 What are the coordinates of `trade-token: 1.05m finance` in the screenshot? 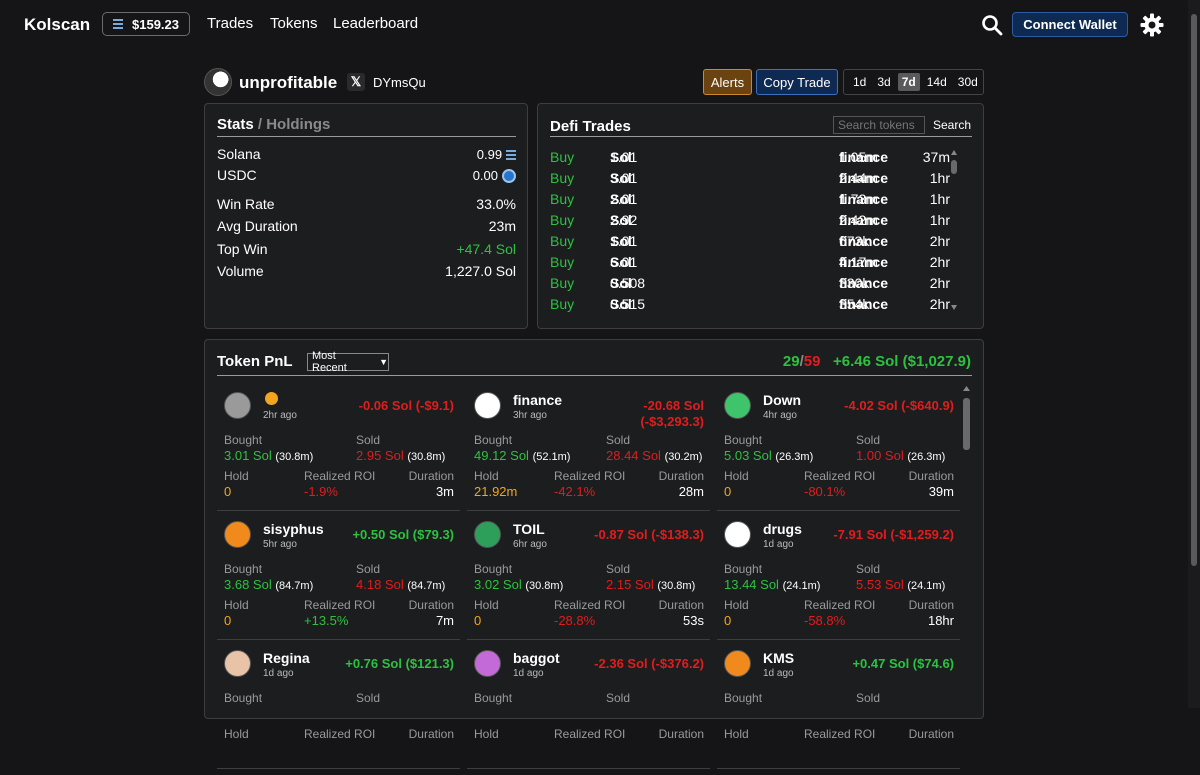 It's located at (863, 157).